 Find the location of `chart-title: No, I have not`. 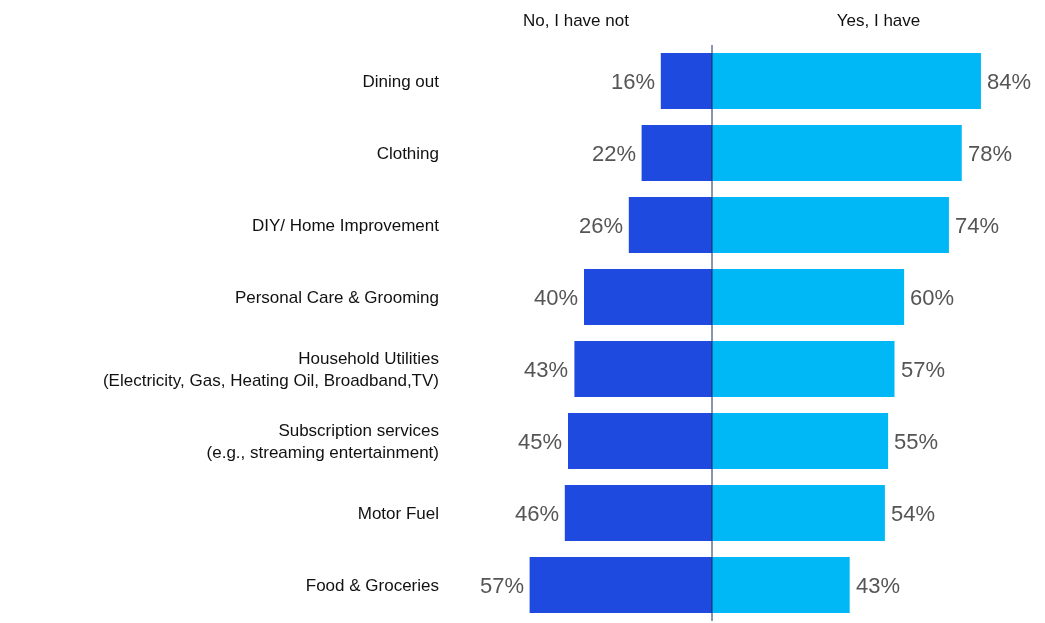

chart-title: No, I have not is located at coordinates (576, 20).